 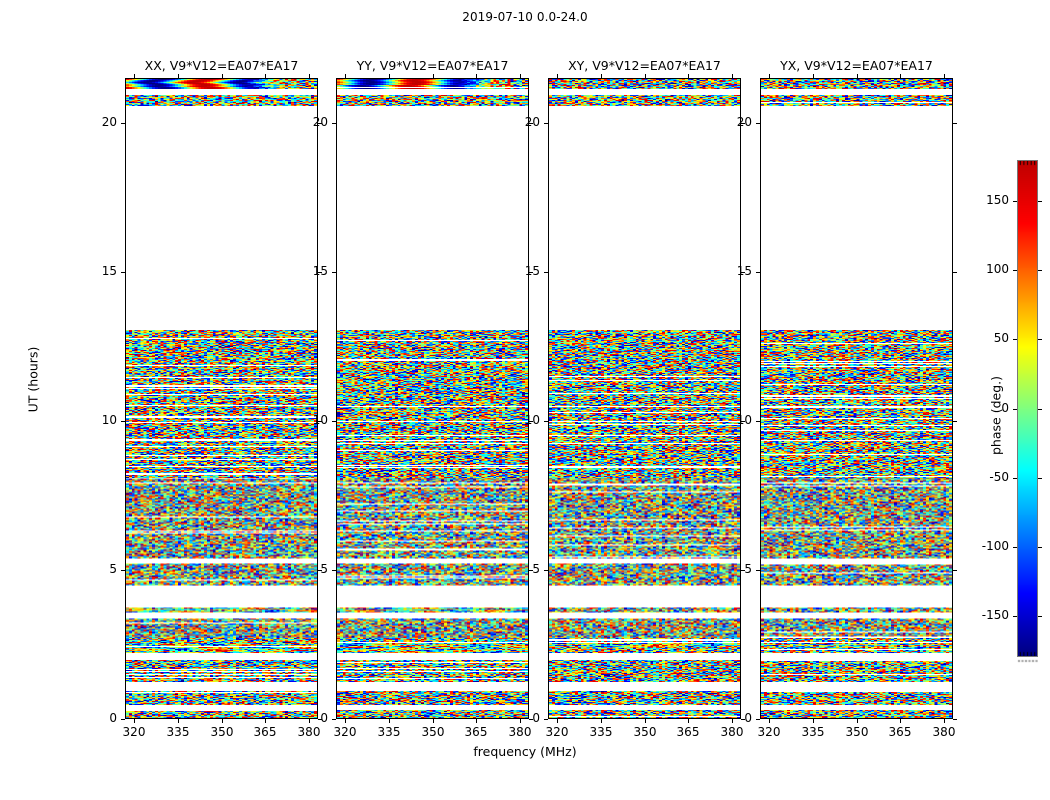 I want to click on panel-xx, so click(x=221, y=398).